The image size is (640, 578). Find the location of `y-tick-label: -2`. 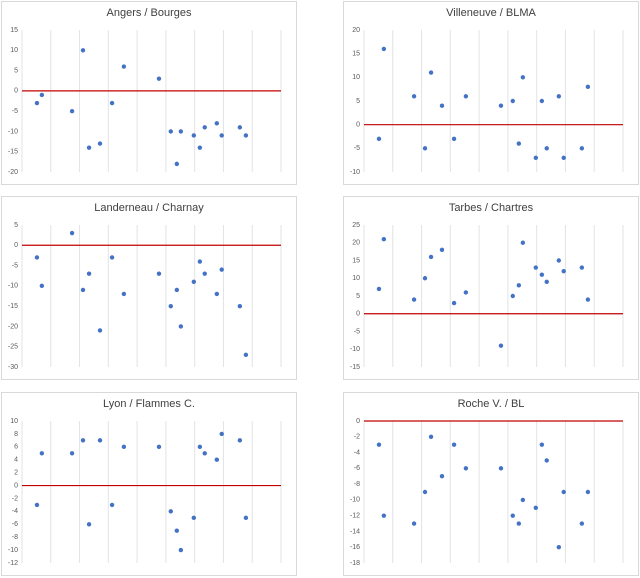

y-tick-label: -2 is located at coordinates (15, 498).